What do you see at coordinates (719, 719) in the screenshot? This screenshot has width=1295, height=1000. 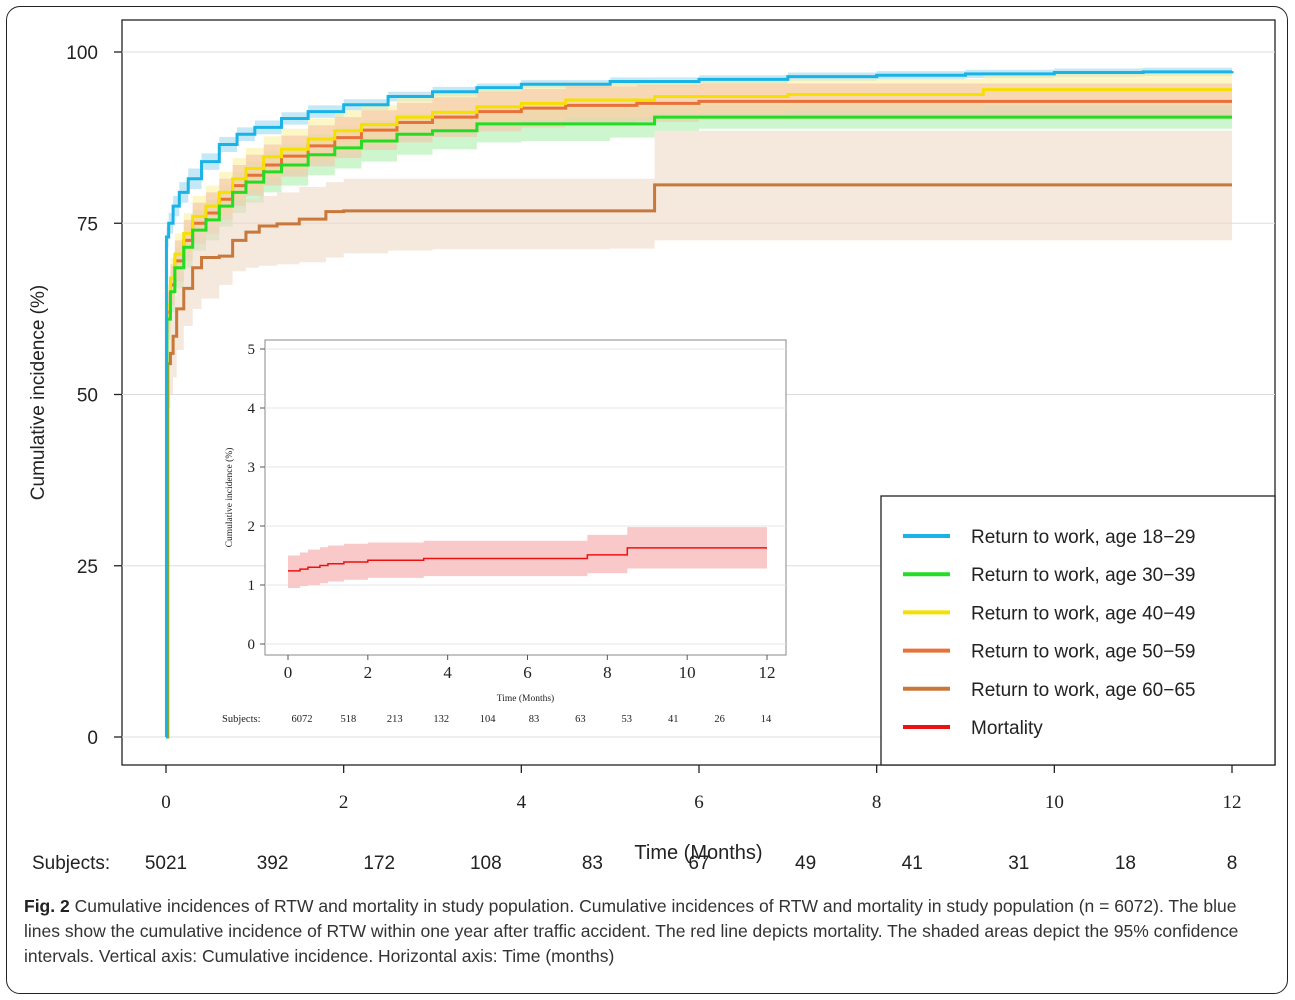 I see `inset-risk-value: 26` at bounding box center [719, 719].